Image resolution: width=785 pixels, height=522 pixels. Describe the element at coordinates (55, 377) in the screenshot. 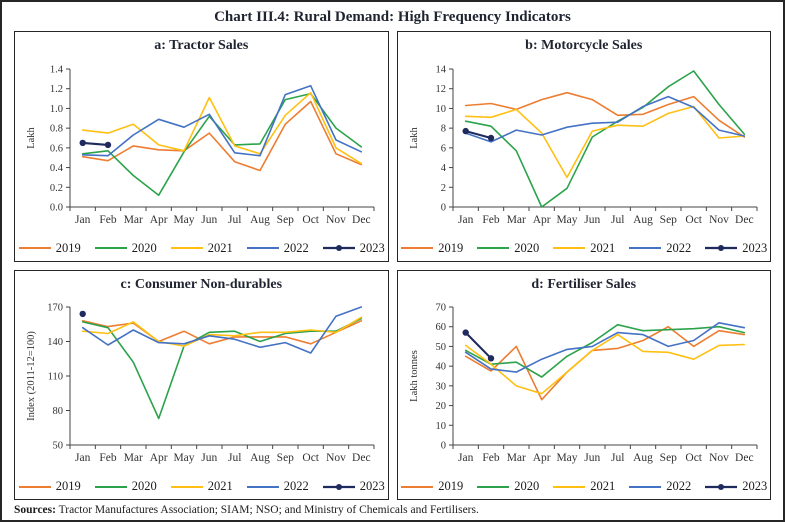

I see `y-tick-label: 110` at that location.